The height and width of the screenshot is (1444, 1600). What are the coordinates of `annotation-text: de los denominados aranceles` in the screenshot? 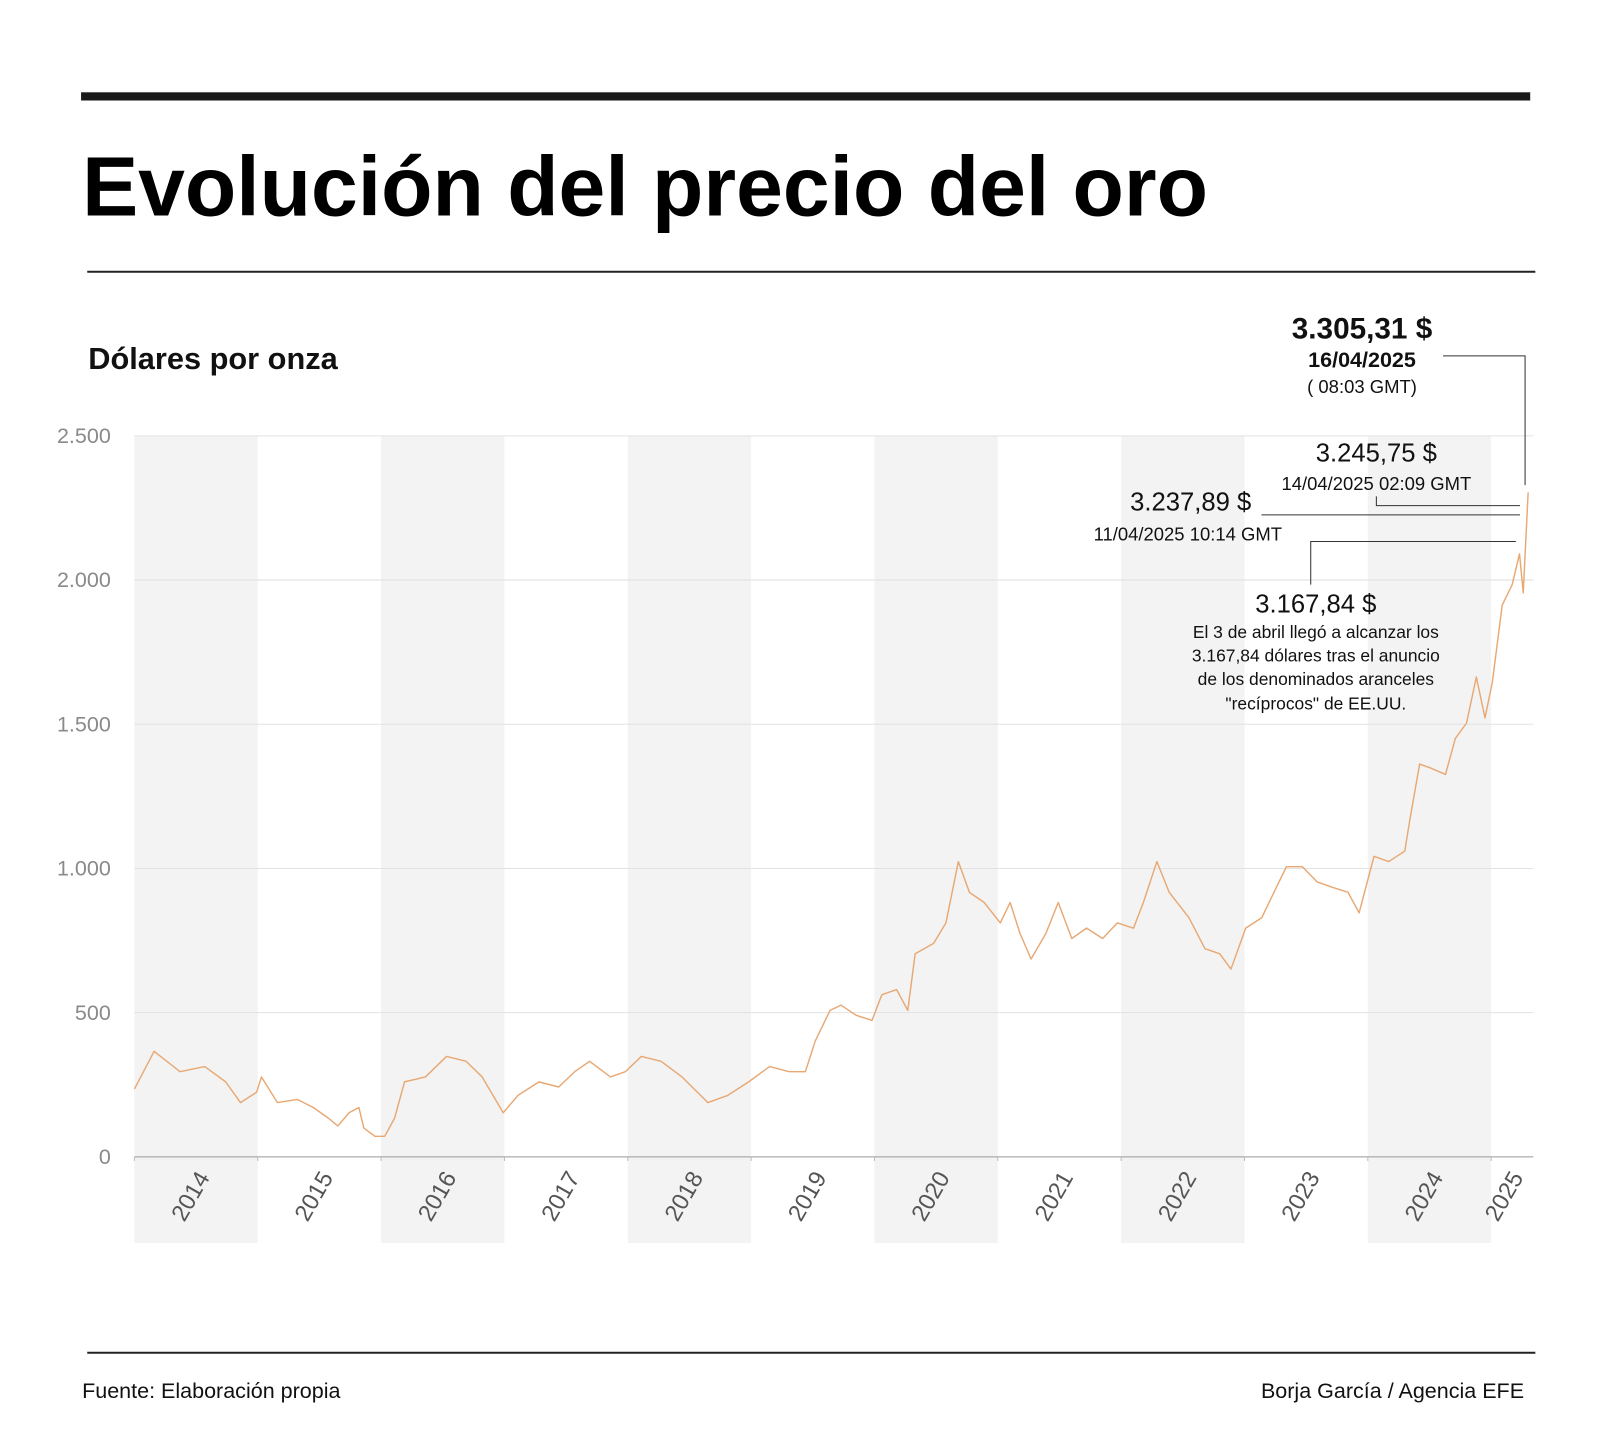 It's located at (1316, 679).